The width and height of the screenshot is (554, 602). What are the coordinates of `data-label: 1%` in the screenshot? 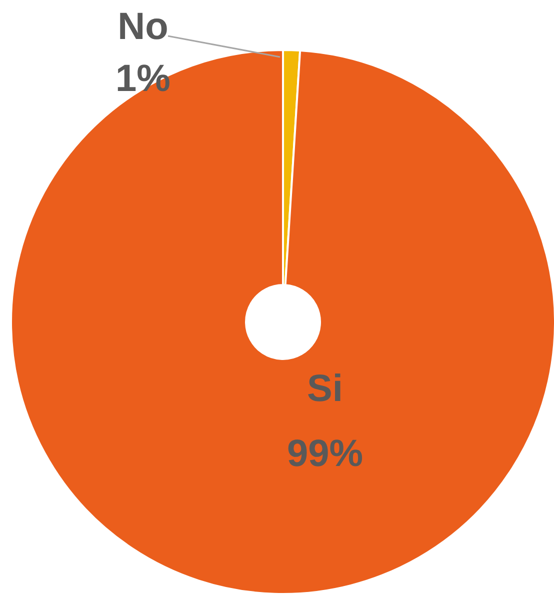 It's located at (143, 79).